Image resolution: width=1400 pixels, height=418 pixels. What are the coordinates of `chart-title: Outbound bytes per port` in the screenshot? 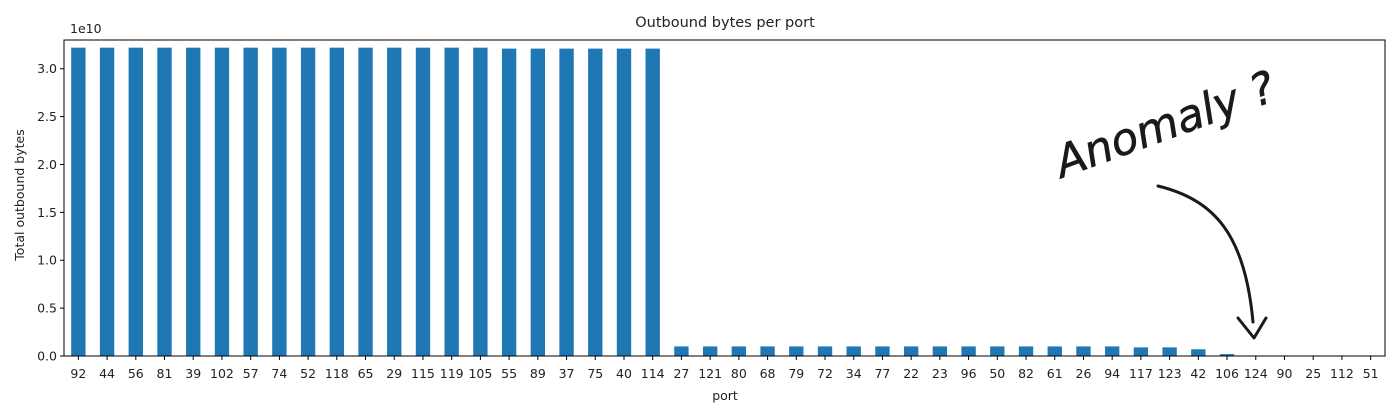 It's located at (725, 23).